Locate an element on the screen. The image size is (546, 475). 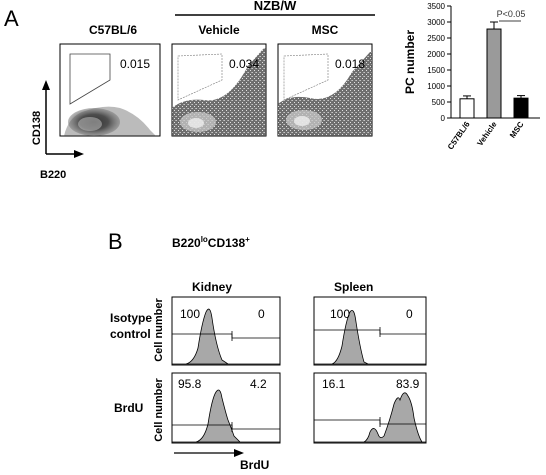
row-label-brdu: BrdU is located at coordinates (128, 408).